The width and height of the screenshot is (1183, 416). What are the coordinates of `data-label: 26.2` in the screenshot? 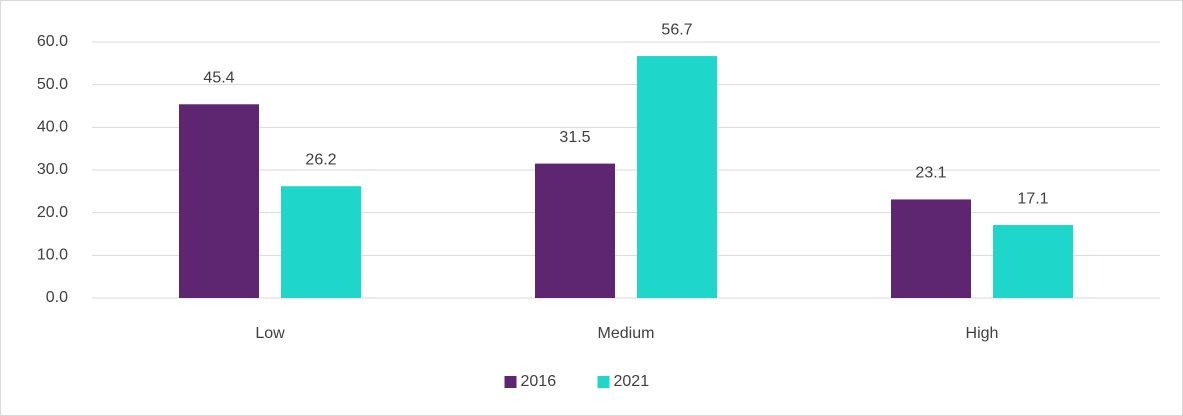 It's located at (320, 159).